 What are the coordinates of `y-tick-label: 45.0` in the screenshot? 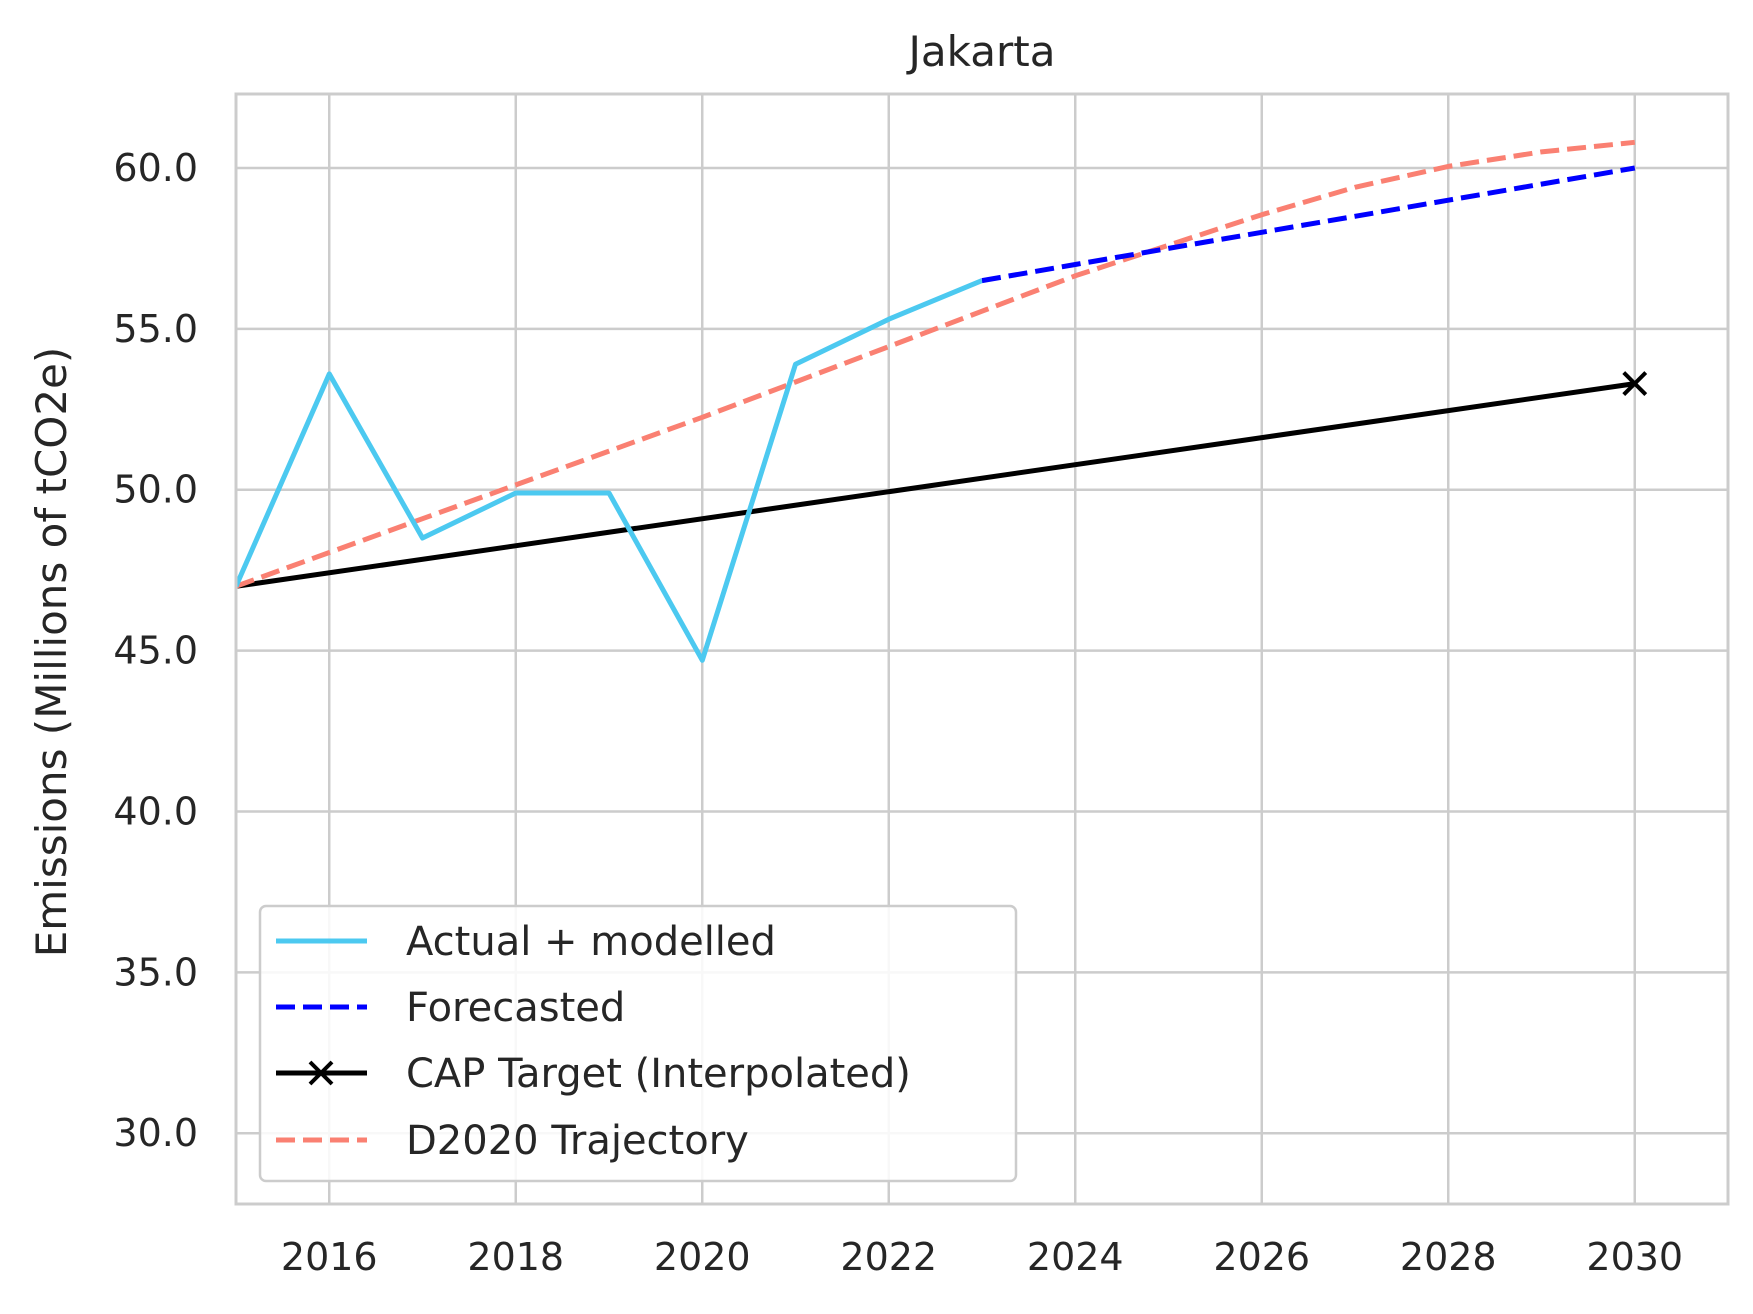 It's located at (155, 651).